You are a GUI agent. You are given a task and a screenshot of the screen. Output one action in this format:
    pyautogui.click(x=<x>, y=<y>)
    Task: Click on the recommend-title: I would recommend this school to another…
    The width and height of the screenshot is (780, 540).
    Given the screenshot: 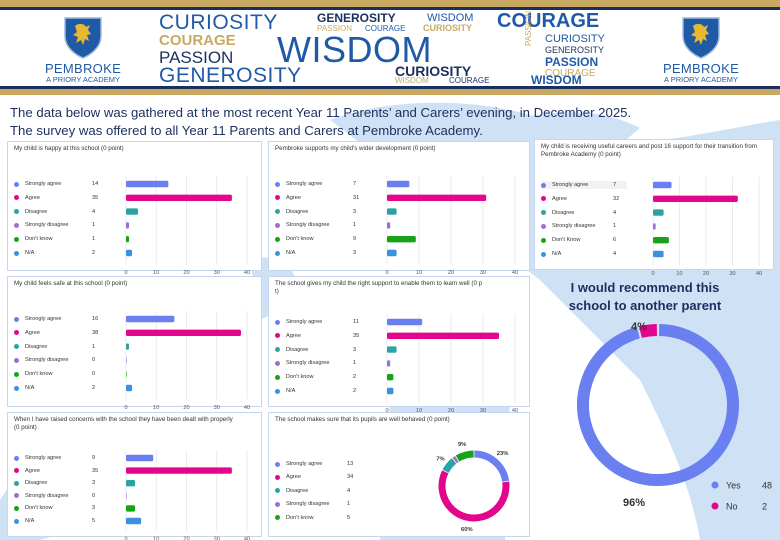 What is the action you would take?
    pyautogui.click(x=645, y=296)
    